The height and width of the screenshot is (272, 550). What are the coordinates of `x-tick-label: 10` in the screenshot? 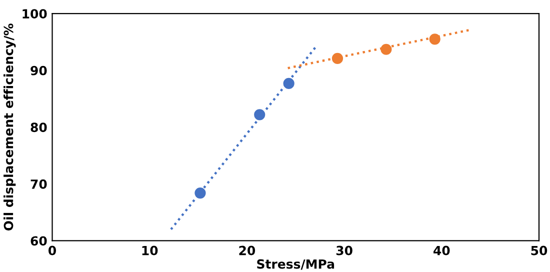 It's located at (150, 251).